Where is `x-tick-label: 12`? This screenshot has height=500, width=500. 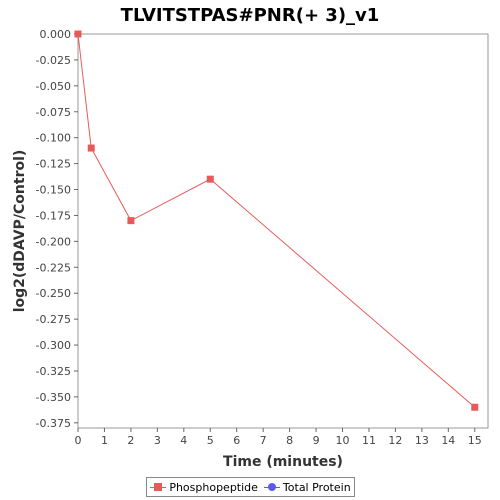 x-tick-label: 12 is located at coordinates (395, 440).